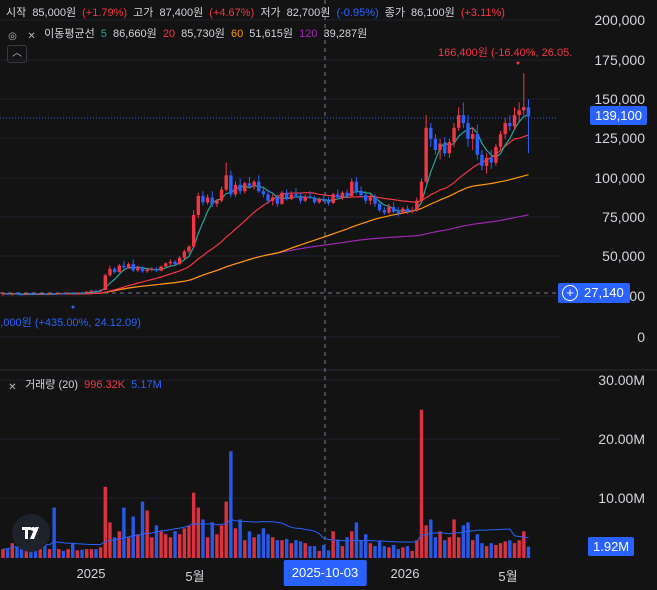  Describe the element at coordinates (85, 385) in the screenshot. I see `volume-legend: ✕ 거래량 (20) 996.32K 5.17M` at that location.